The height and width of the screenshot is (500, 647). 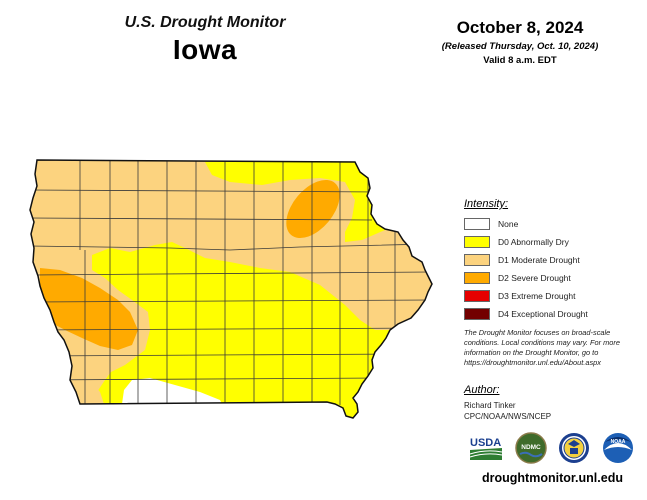 What do you see at coordinates (520, 27) in the screenshot?
I see `map-date: October 8, 2024` at bounding box center [520, 27].